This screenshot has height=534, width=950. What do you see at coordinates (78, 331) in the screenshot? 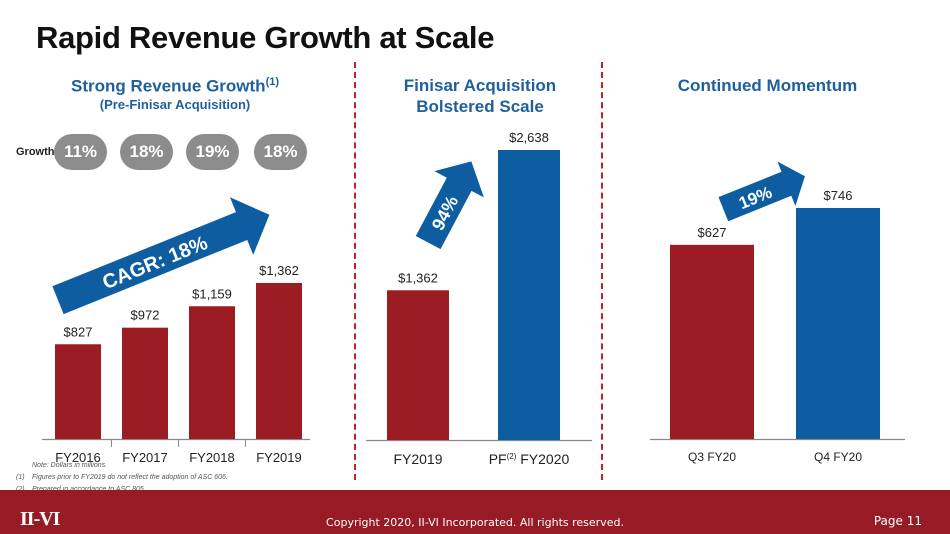
I see `data-label: $827` at bounding box center [78, 331].